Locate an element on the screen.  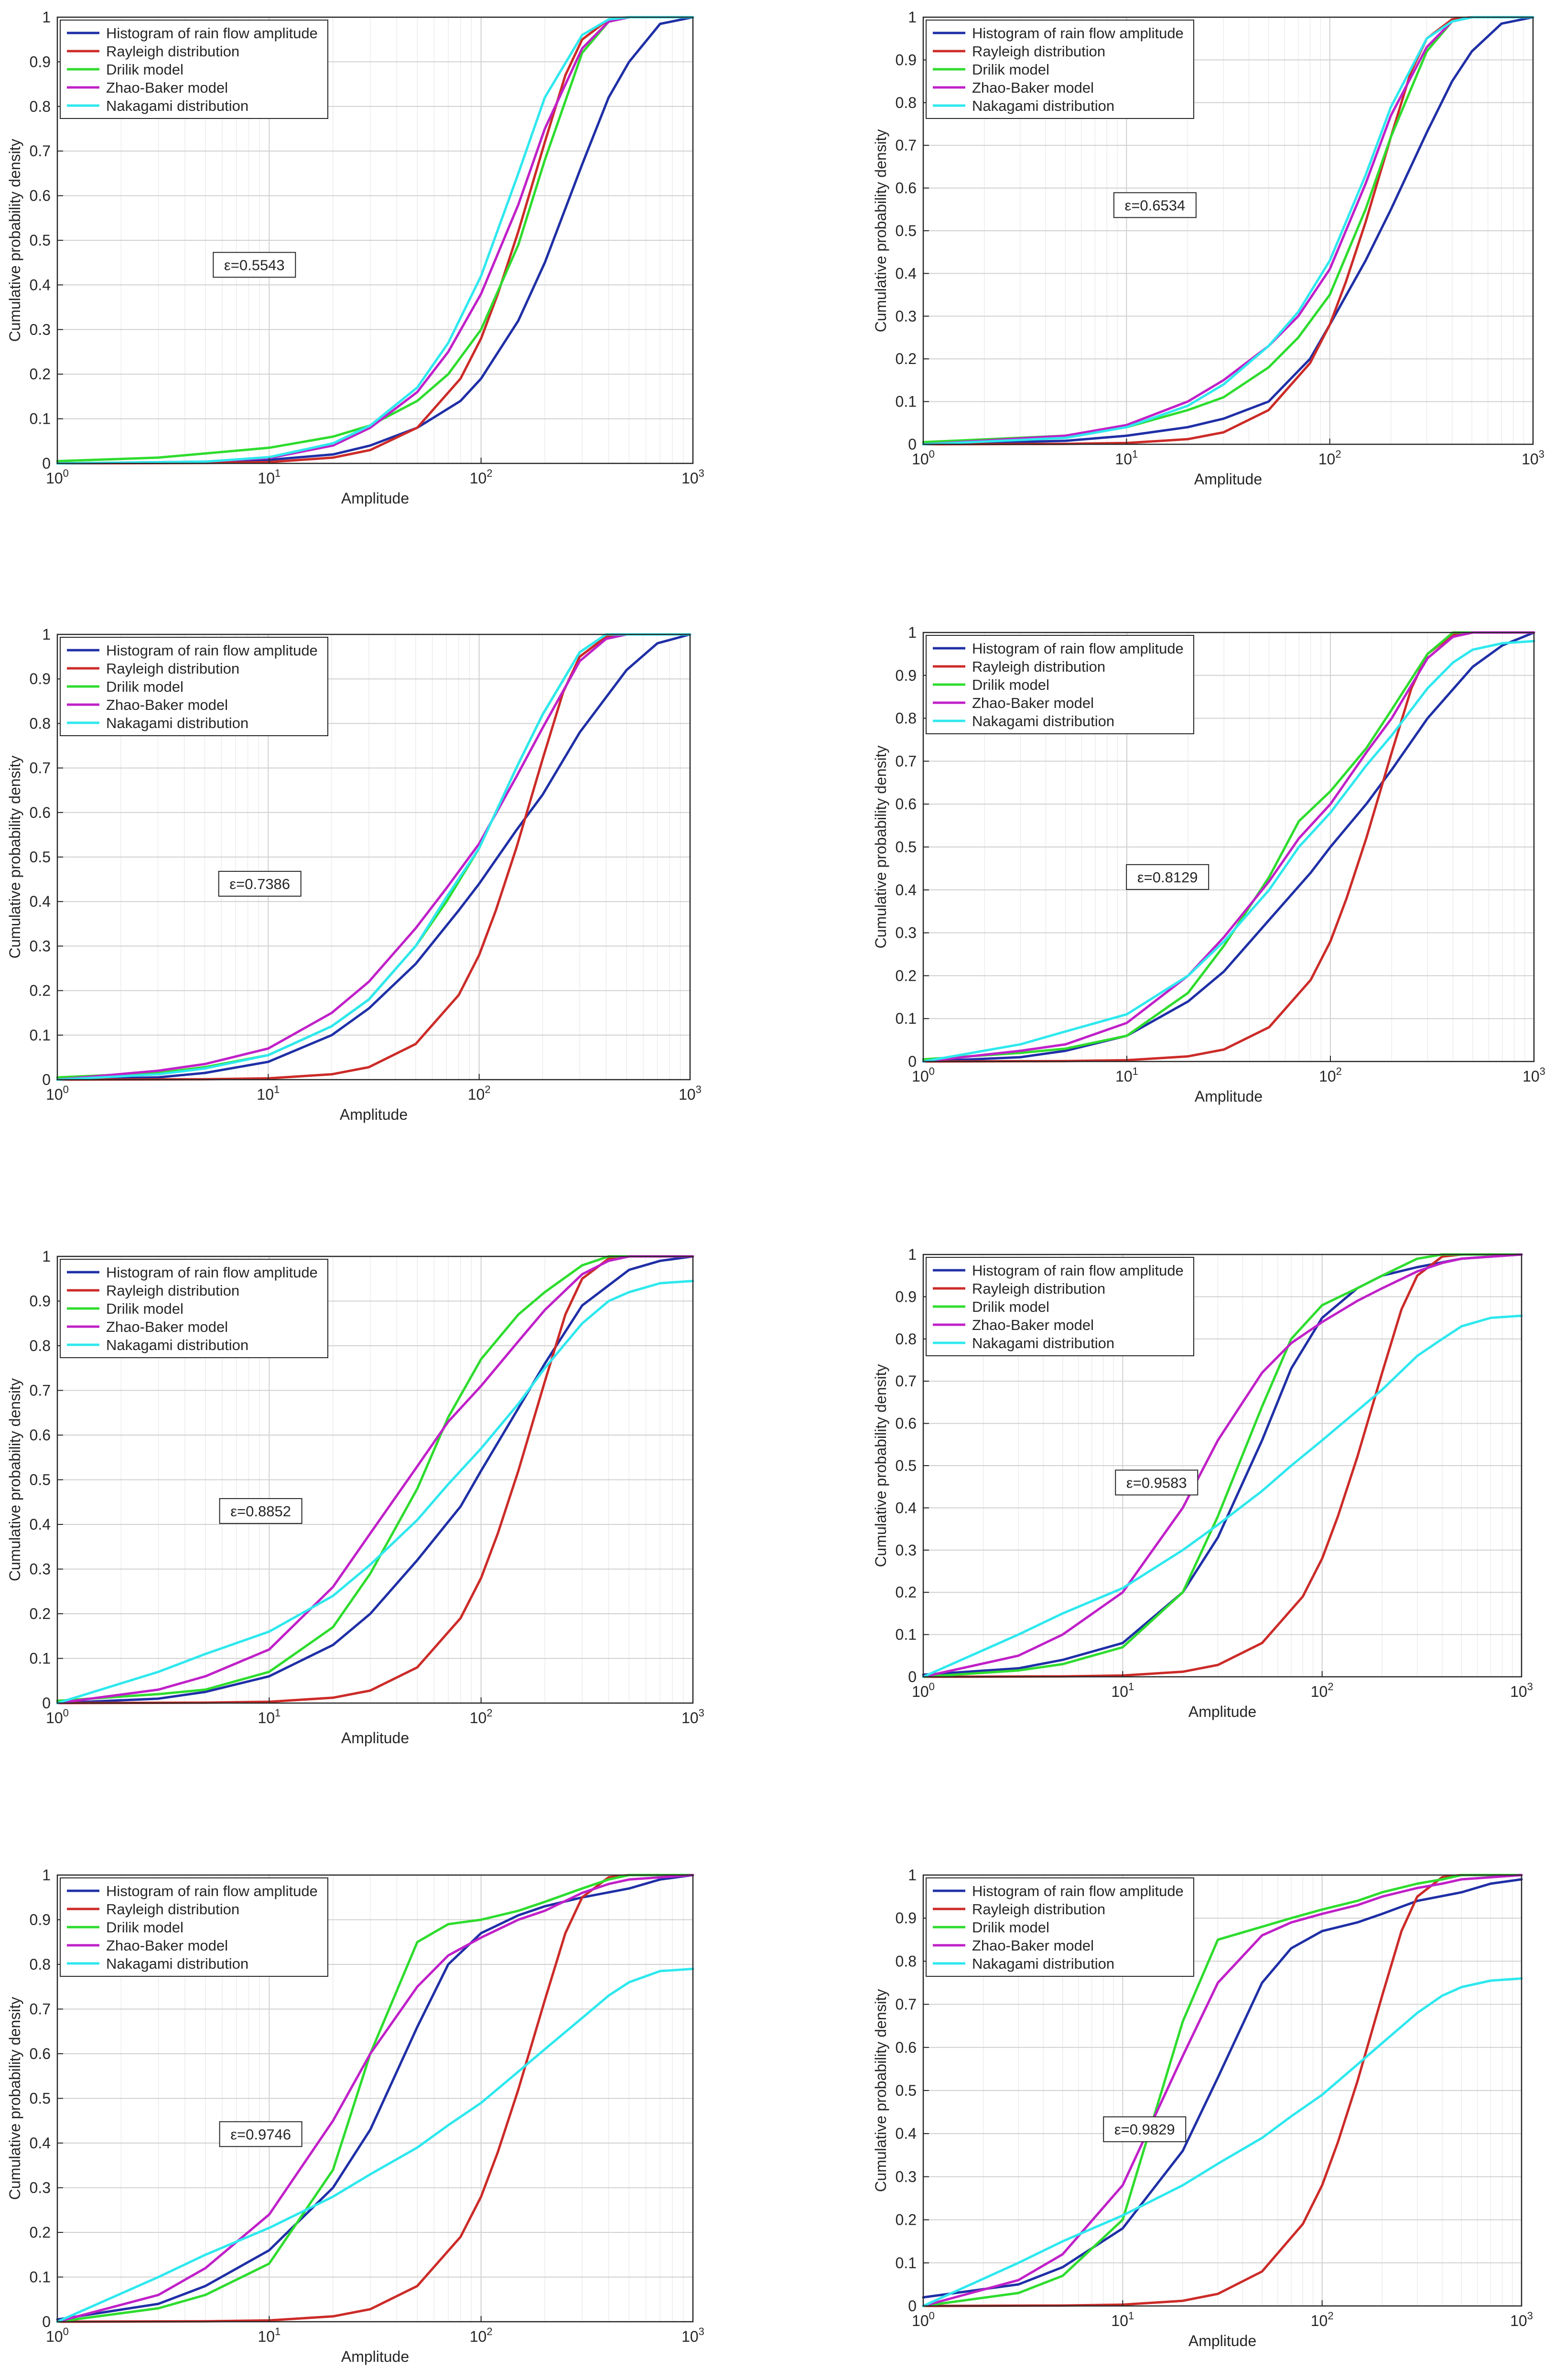
series-line-drilik is located at coordinates (1222, 2090).